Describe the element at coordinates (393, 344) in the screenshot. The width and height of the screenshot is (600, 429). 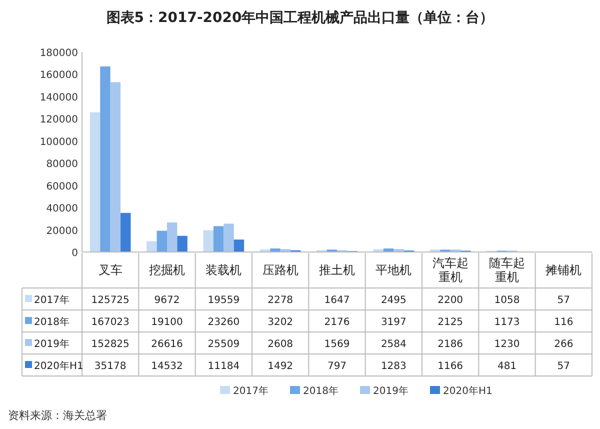
I see `data-label: 2584` at that location.